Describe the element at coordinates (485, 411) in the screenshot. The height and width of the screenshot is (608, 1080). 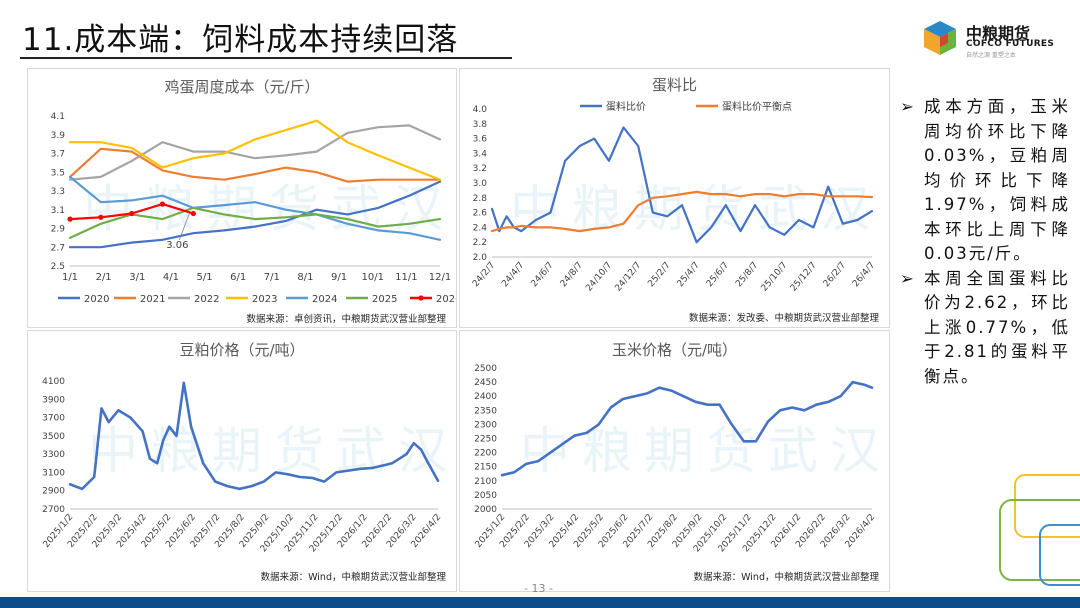
I see `y-tick-label: 2350` at that location.